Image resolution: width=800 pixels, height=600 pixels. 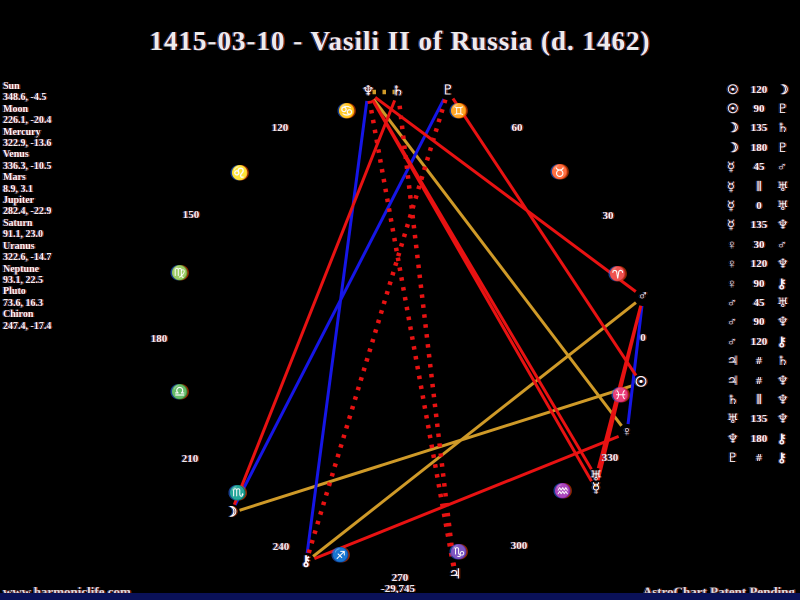 What do you see at coordinates (760, 283) in the screenshot?
I see `aspect-row: ♀ 90 ⚷` at bounding box center [760, 283].